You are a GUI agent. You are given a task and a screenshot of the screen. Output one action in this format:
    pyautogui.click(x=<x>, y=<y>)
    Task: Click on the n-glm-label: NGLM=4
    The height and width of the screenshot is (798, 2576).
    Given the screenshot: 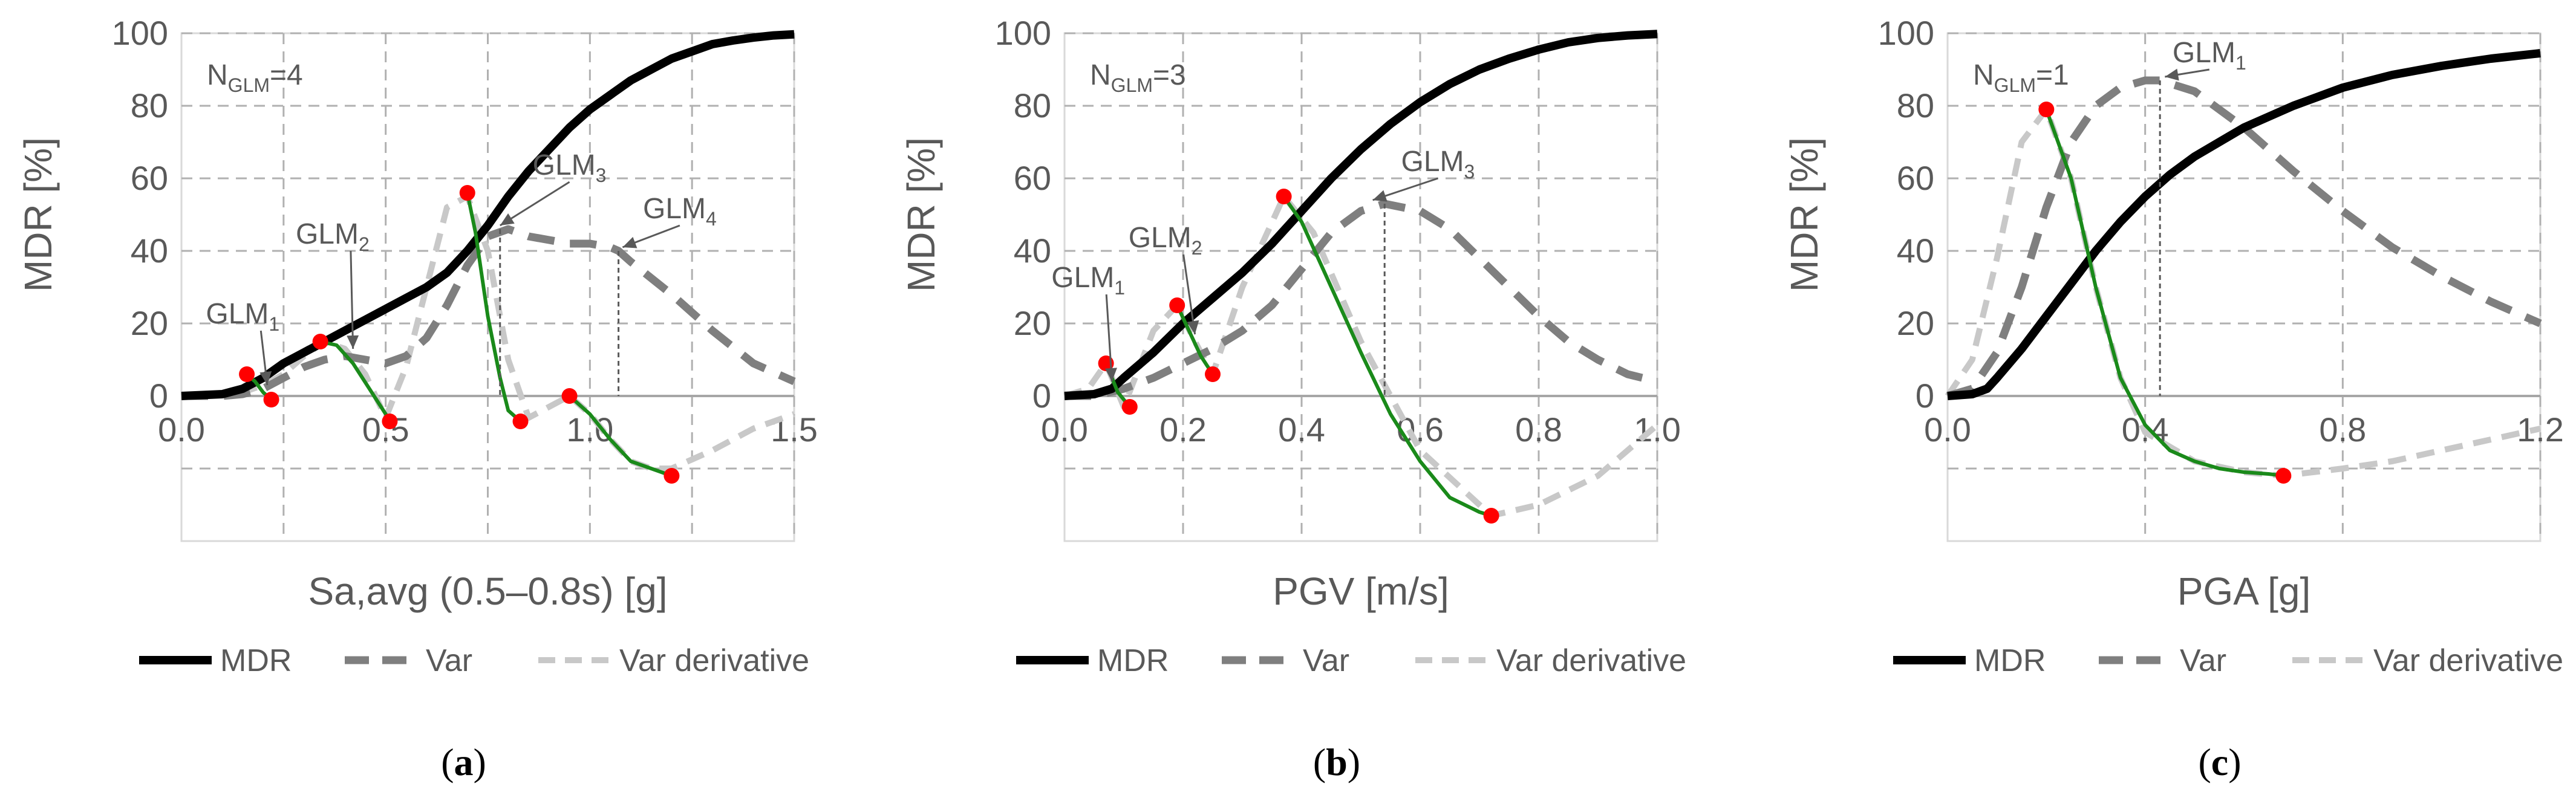 What is the action you would take?
    pyautogui.click(x=255, y=77)
    